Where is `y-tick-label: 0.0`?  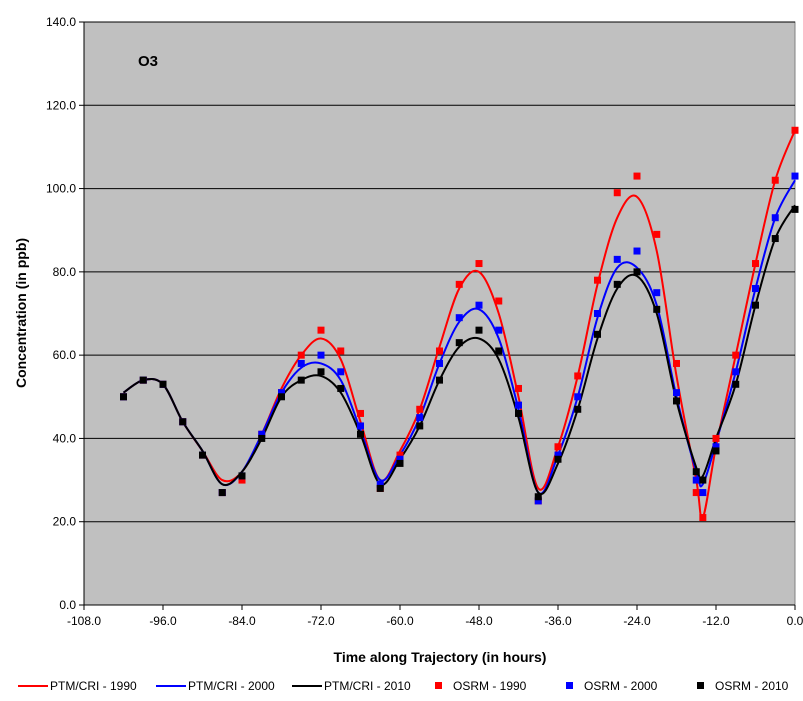 y-tick-label: 0.0 is located at coordinates (67, 605).